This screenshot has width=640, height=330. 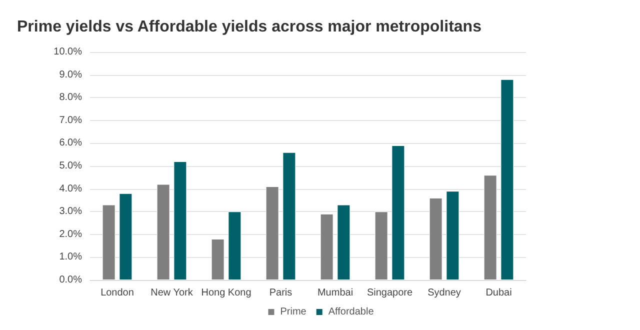 I want to click on x-tick-label: Sydney, so click(x=444, y=293).